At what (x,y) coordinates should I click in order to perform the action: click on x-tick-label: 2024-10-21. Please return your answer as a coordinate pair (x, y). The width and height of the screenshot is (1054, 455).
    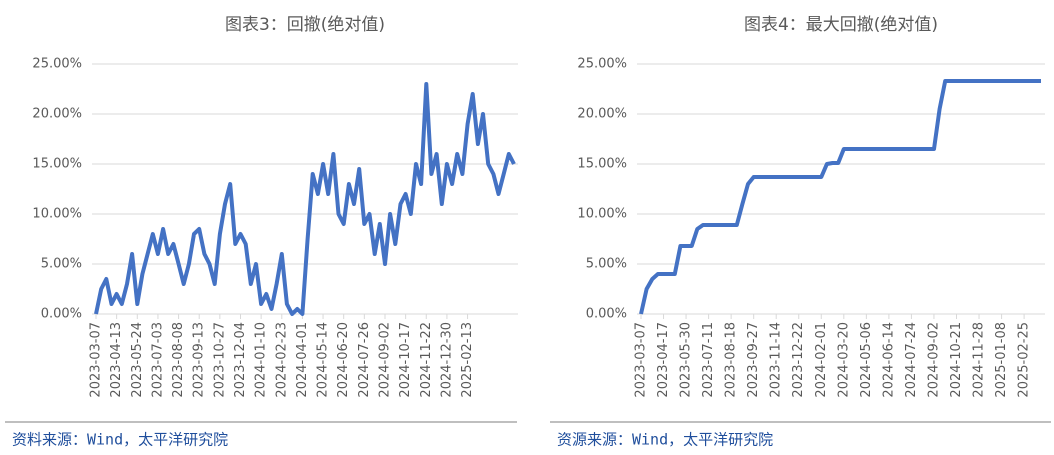
    Looking at the image, I should click on (956, 360).